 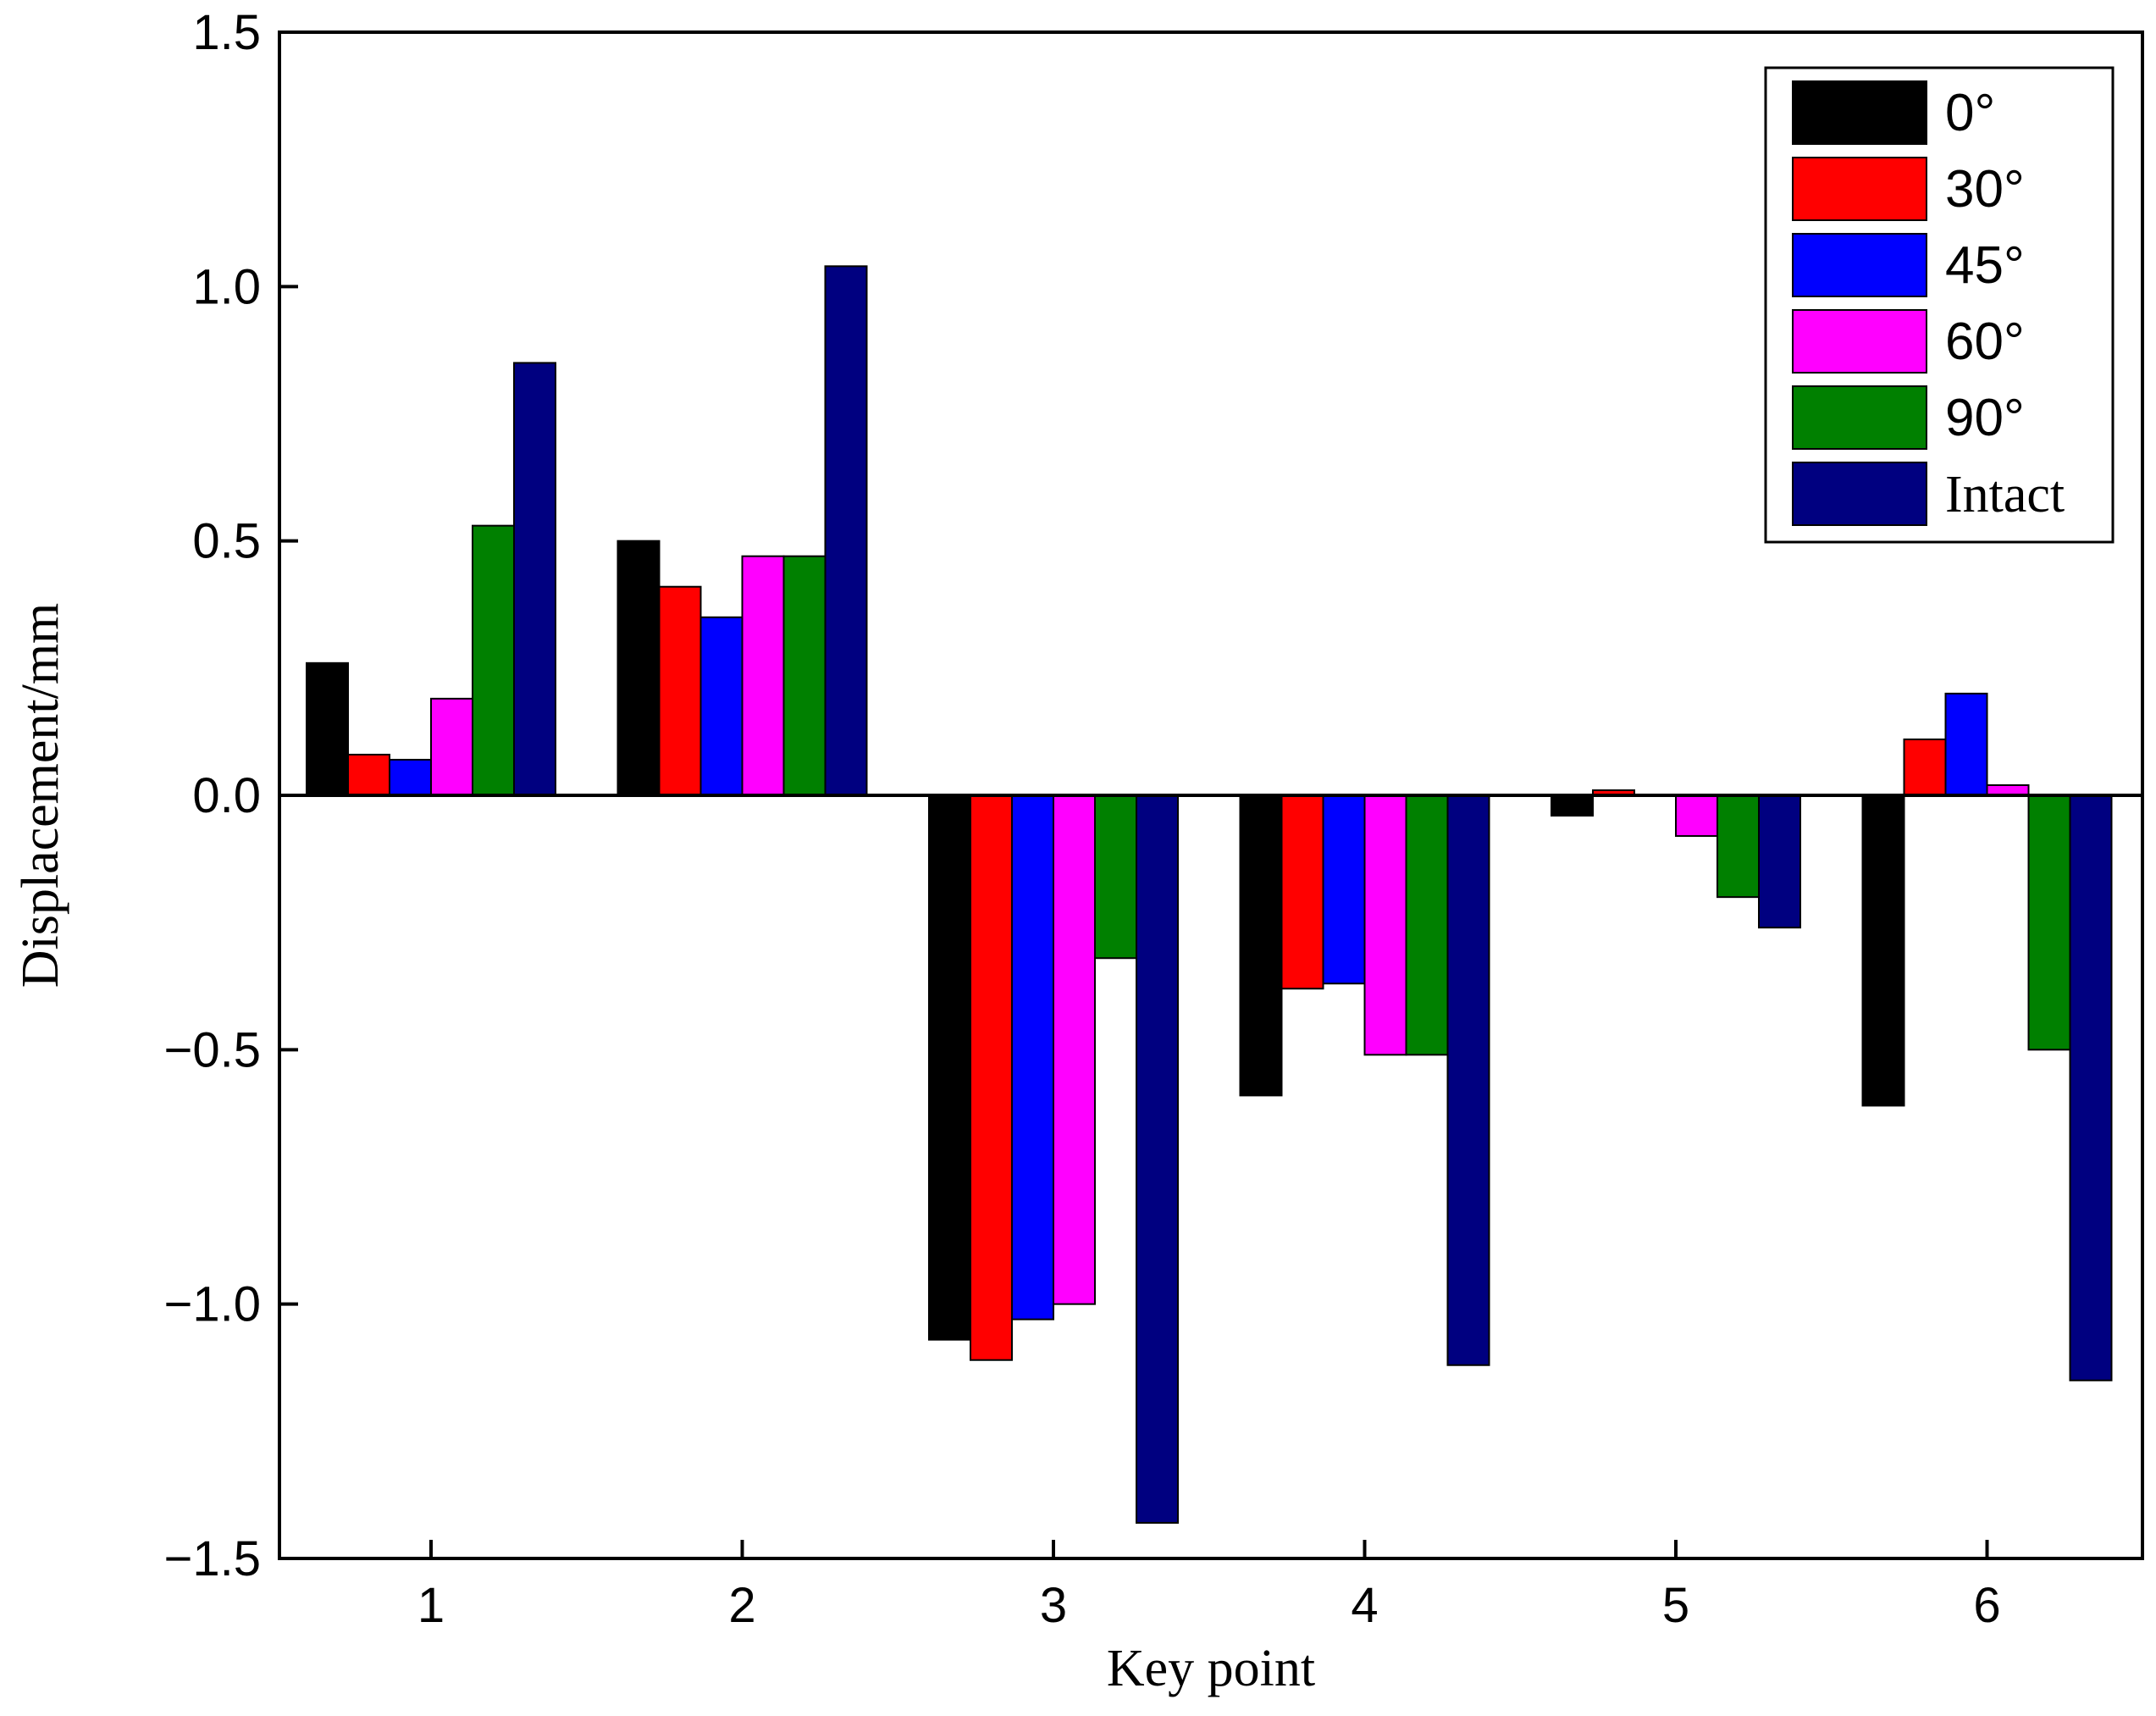 What do you see at coordinates (40, 796) in the screenshot?
I see `y-axis-title: Displacement/mm` at bounding box center [40, 796].